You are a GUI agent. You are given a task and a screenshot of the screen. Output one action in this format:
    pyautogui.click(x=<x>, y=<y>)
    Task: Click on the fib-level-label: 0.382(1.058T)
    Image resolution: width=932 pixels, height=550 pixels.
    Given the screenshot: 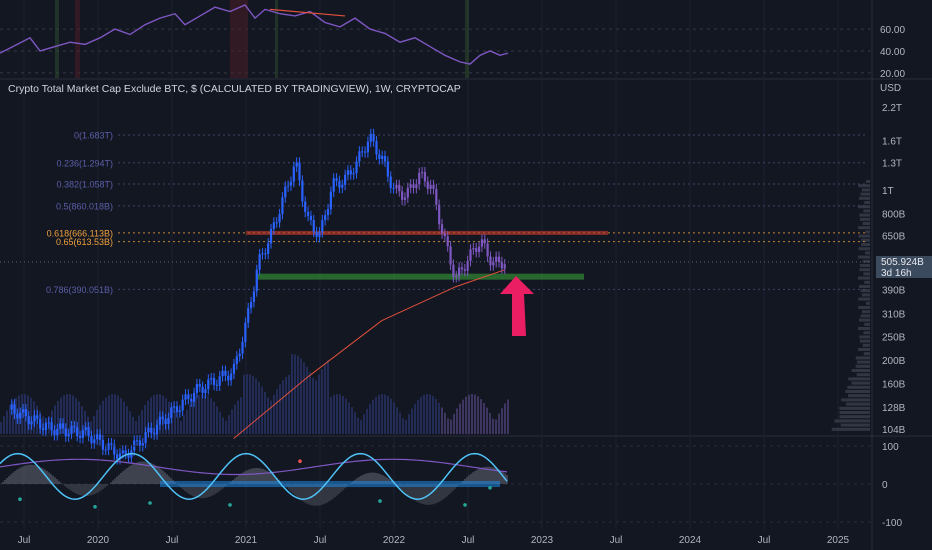 What is the action you would take?
    pyautogui.click(x=84, y=185)
    